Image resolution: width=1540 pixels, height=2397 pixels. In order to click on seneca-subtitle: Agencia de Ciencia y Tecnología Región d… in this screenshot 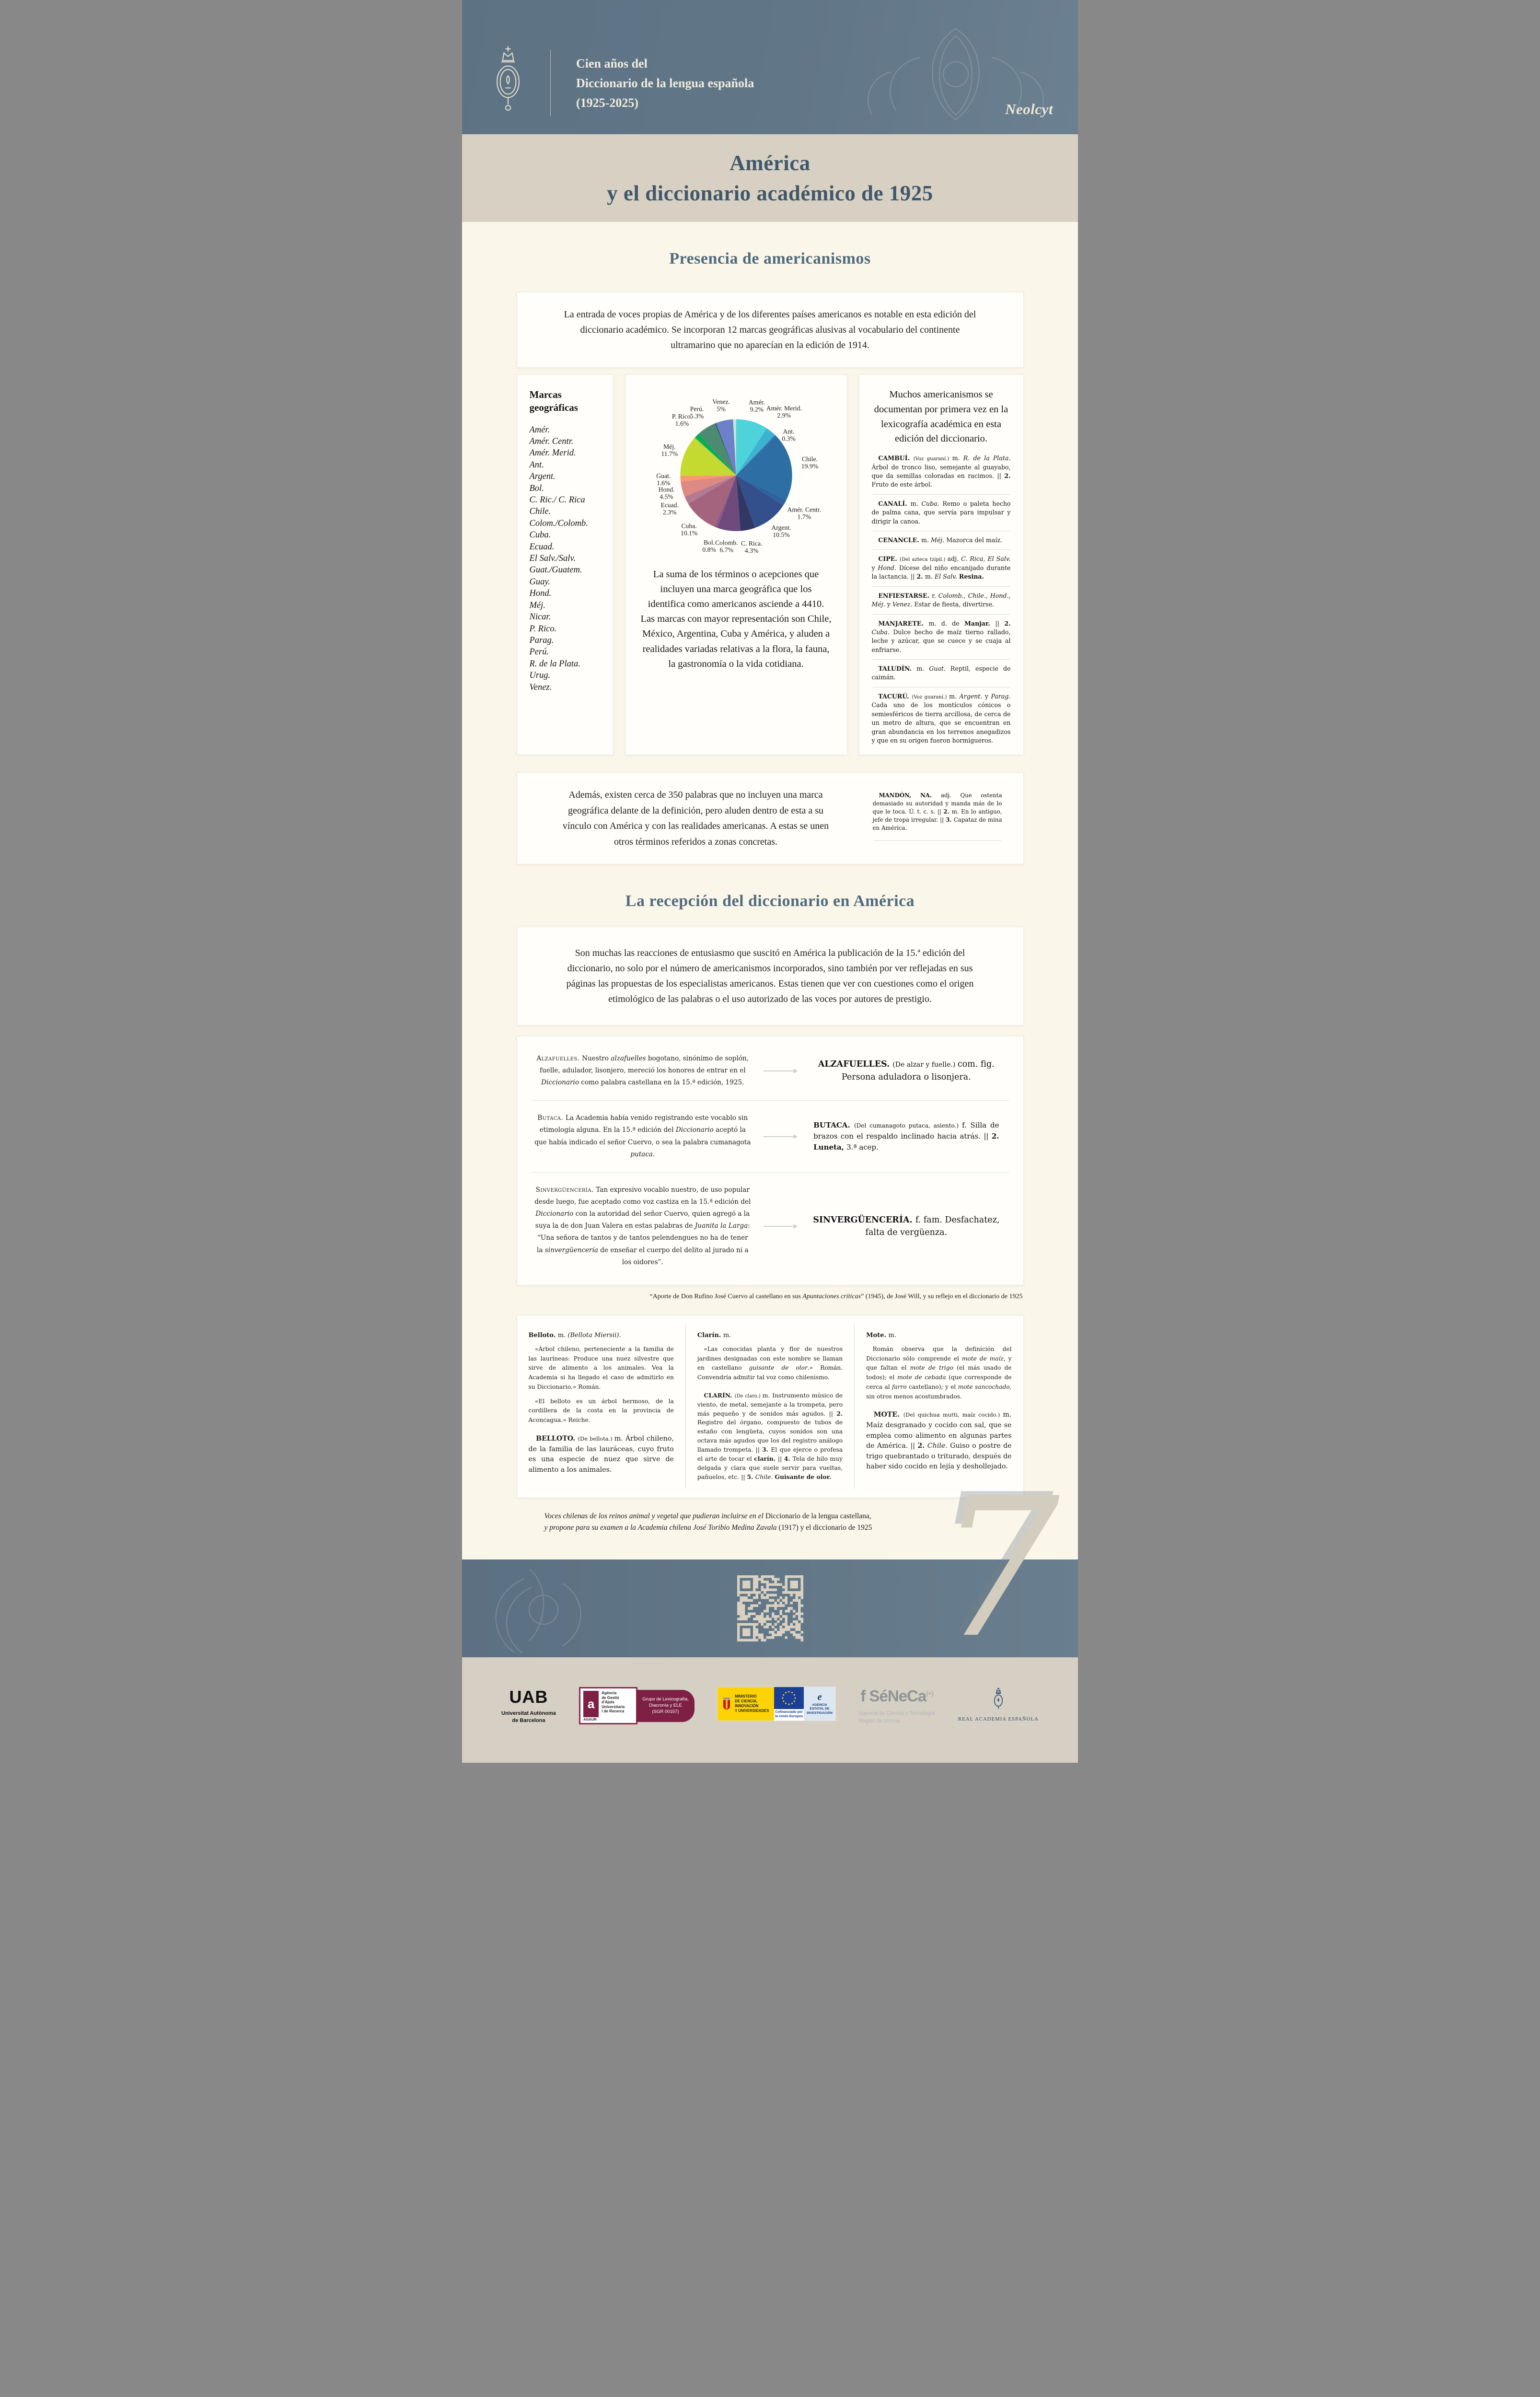, I will do `click(896, 1717)`.